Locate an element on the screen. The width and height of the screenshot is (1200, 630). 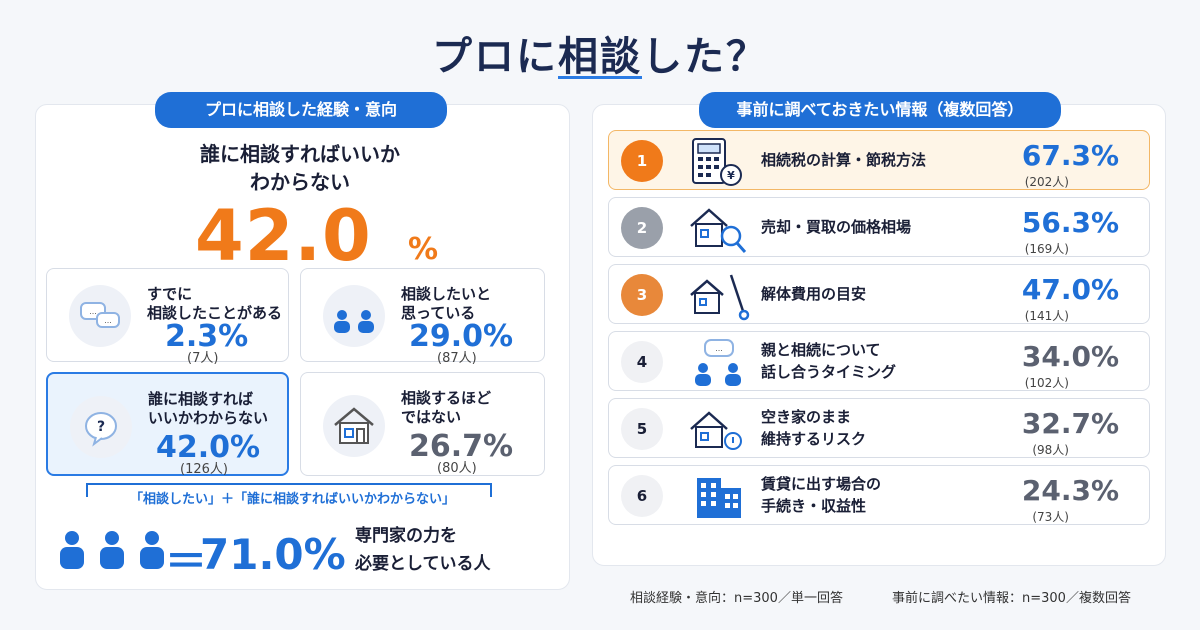
rank-badge: 1 is located at coordinates (642, 161).